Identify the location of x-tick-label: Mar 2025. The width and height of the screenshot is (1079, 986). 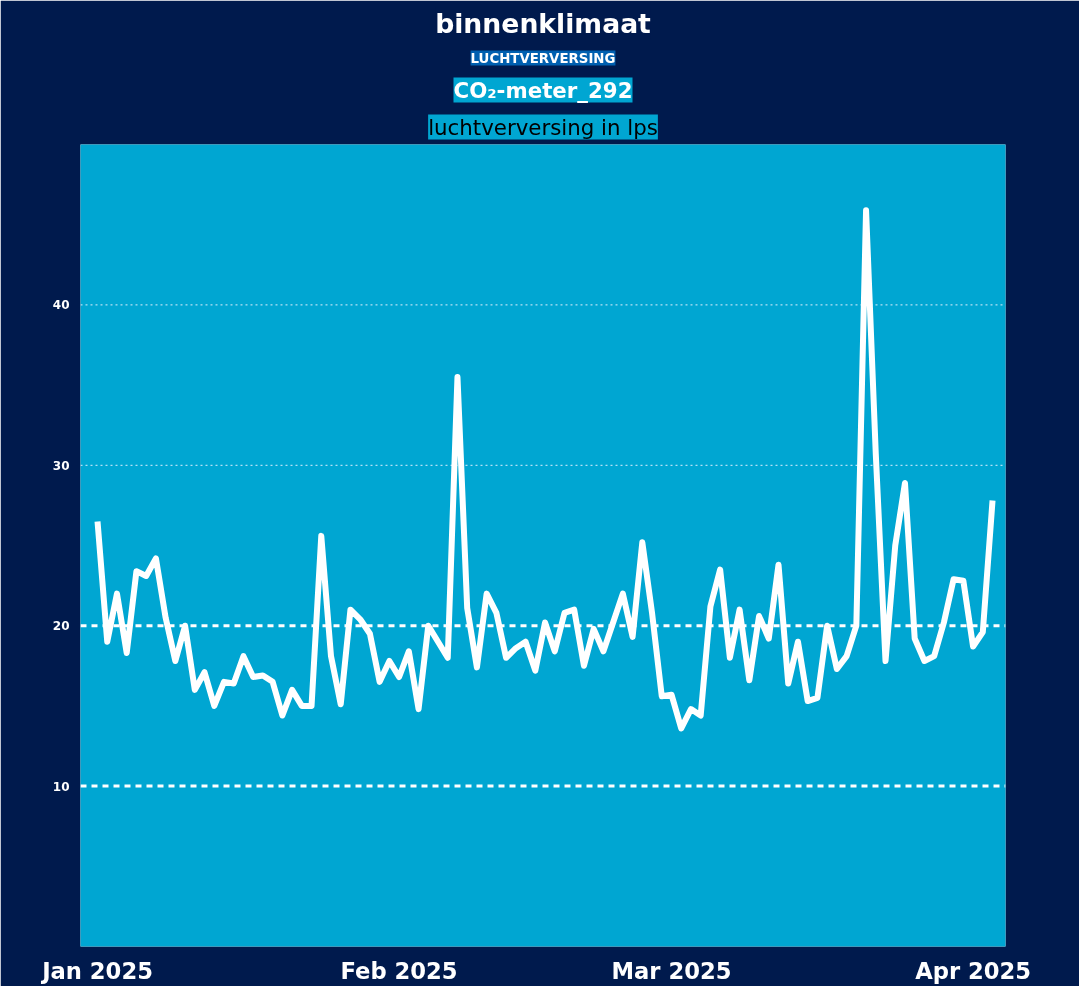
(671, 970).